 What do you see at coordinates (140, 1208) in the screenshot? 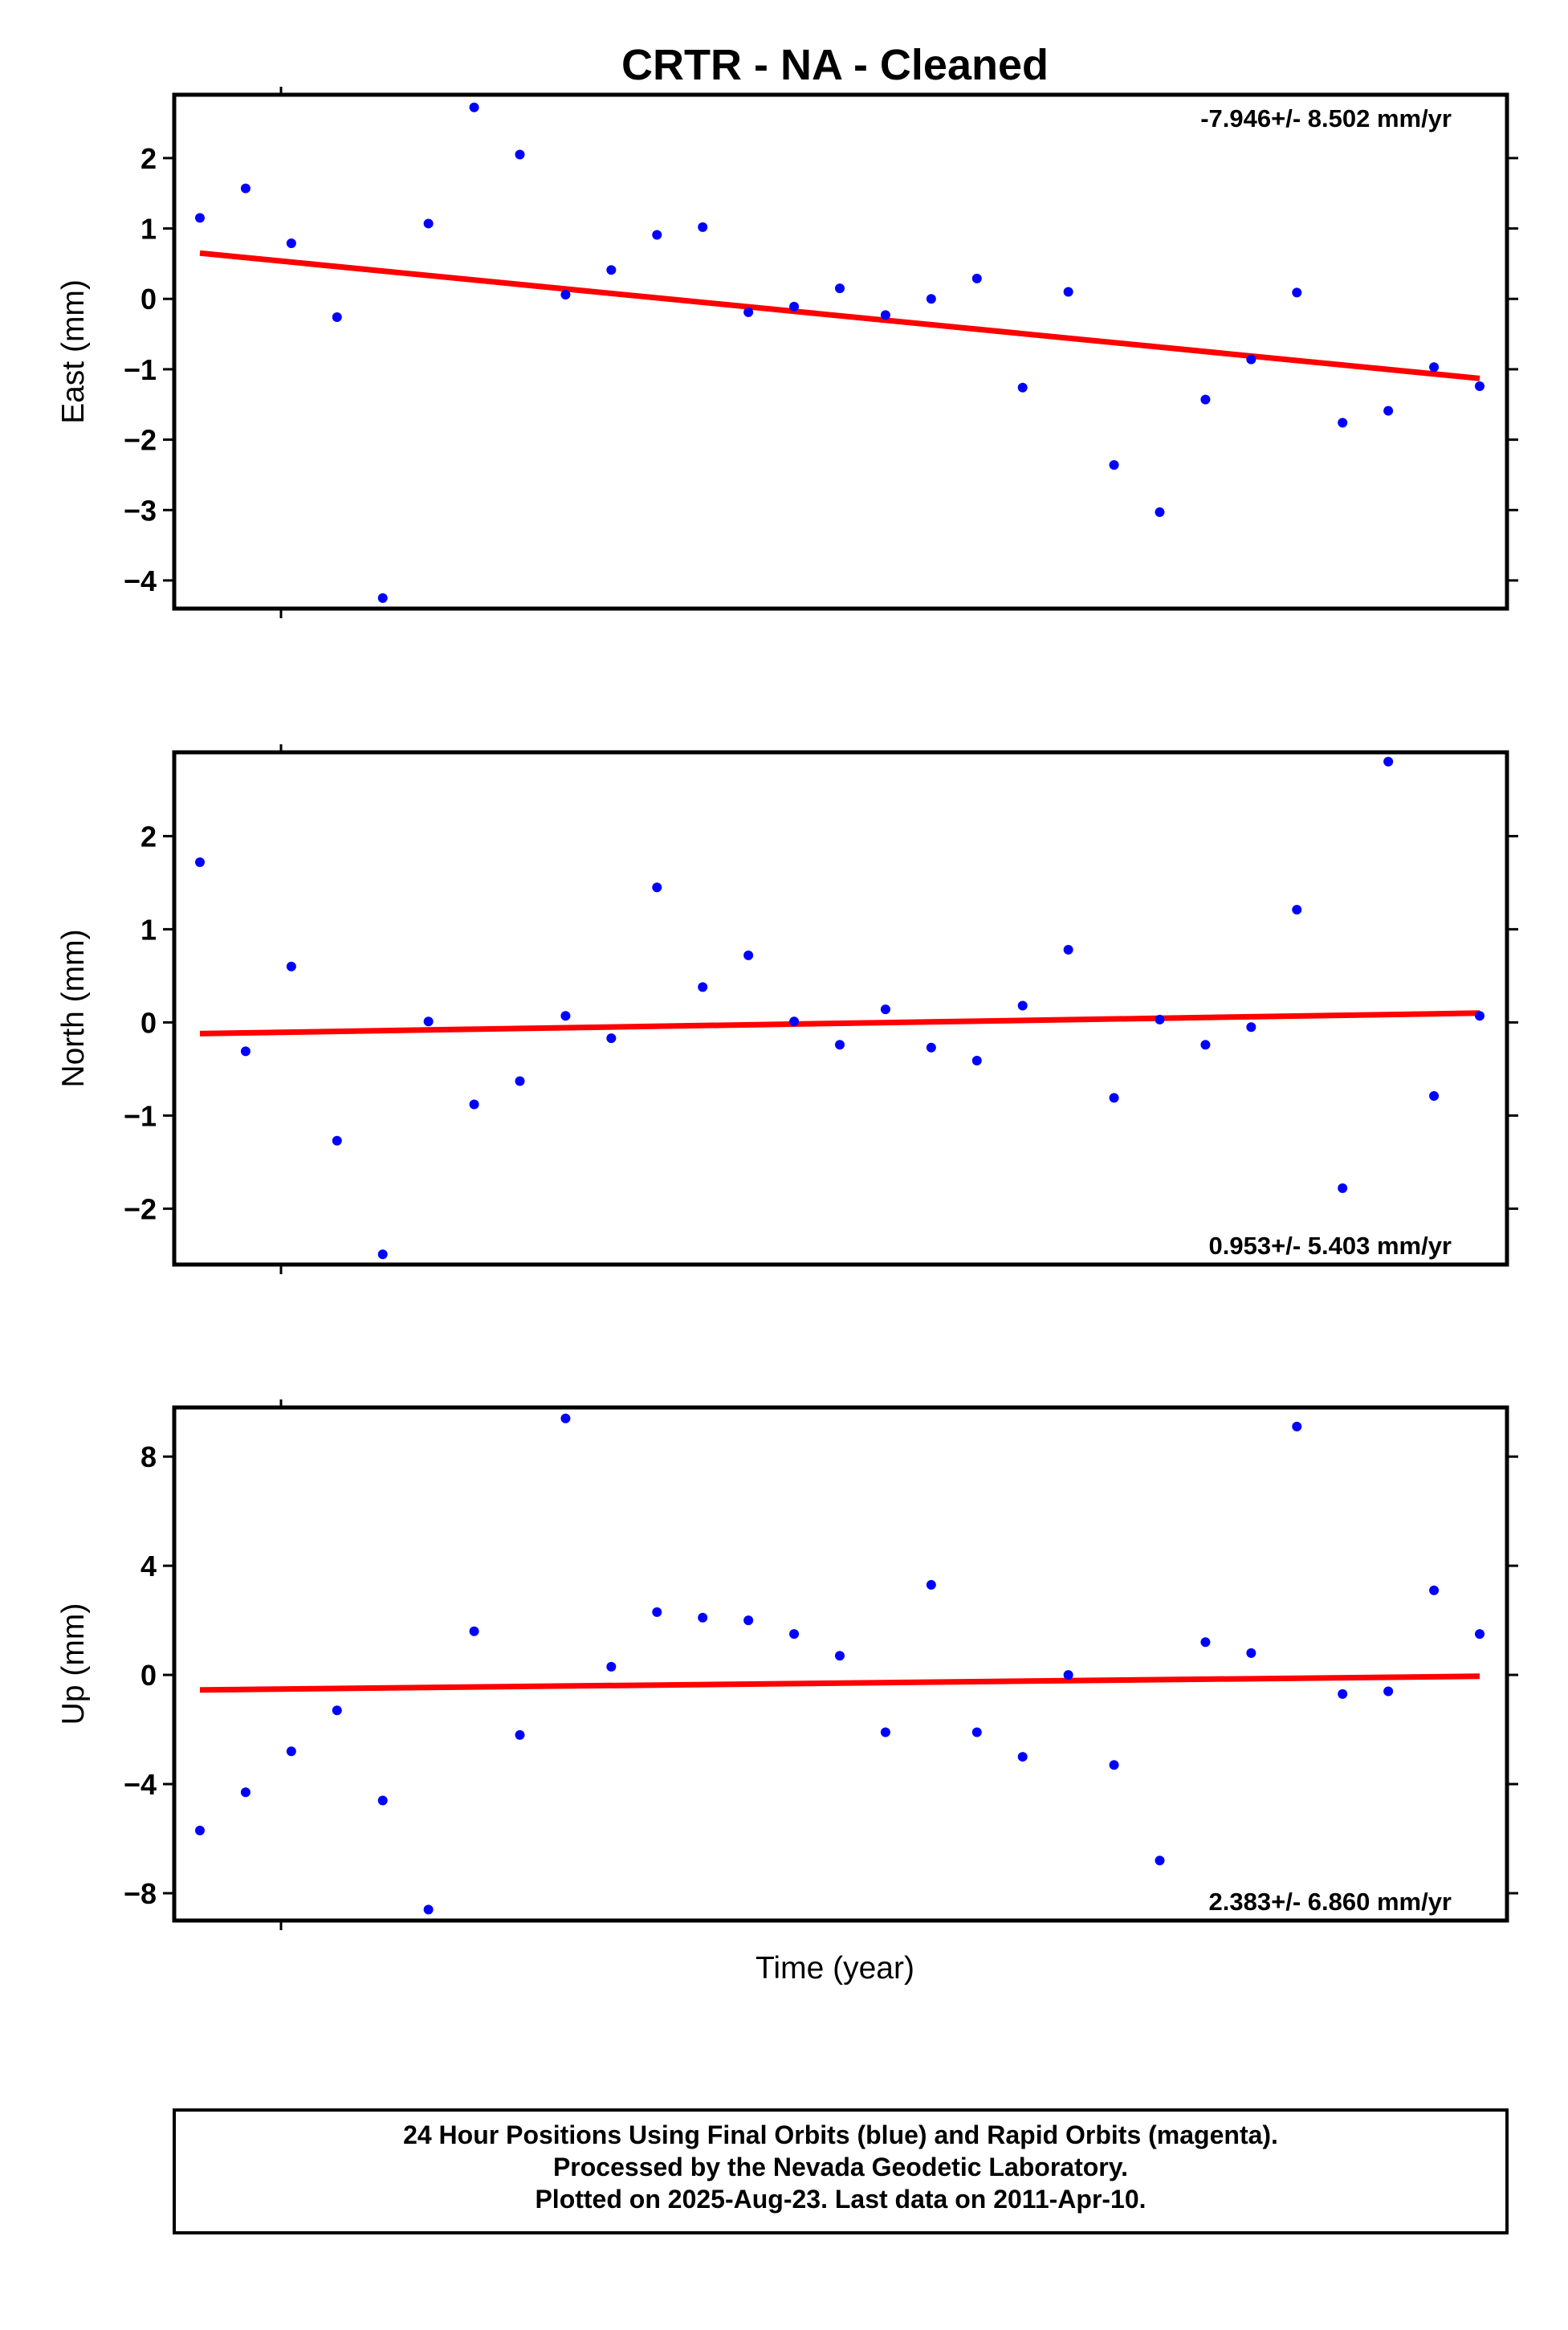
I see `panel-2-ytick-label: −2` at bounding box center [140, 1208].